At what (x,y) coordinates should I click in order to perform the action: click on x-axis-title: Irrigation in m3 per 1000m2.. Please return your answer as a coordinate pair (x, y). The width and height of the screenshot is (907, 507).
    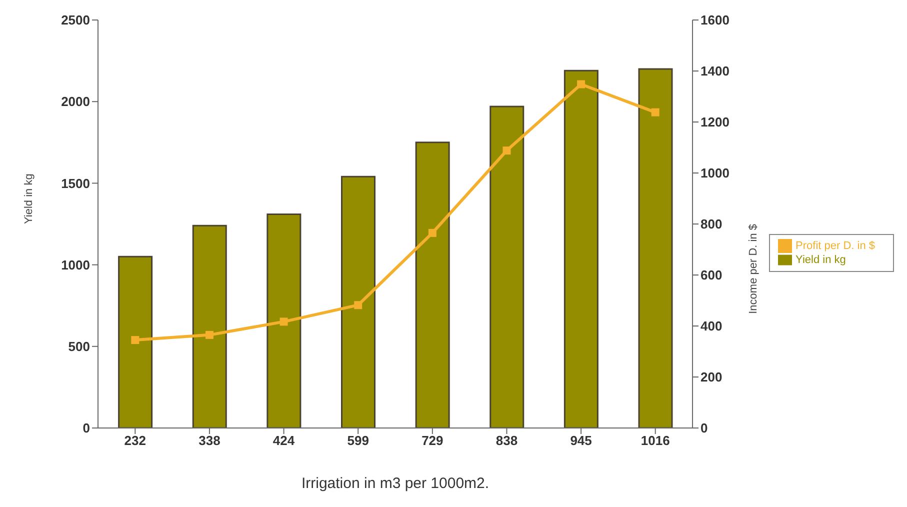
    Looking at the image, I should click on (395, 483).